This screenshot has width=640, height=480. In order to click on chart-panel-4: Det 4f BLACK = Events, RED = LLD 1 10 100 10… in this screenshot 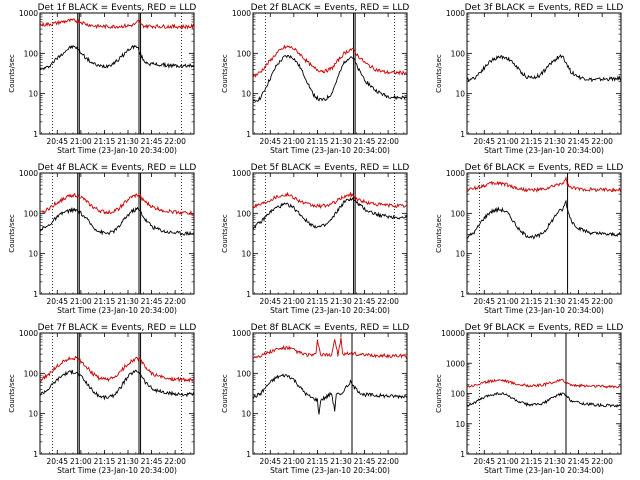, I will do `click(102, 239)`.